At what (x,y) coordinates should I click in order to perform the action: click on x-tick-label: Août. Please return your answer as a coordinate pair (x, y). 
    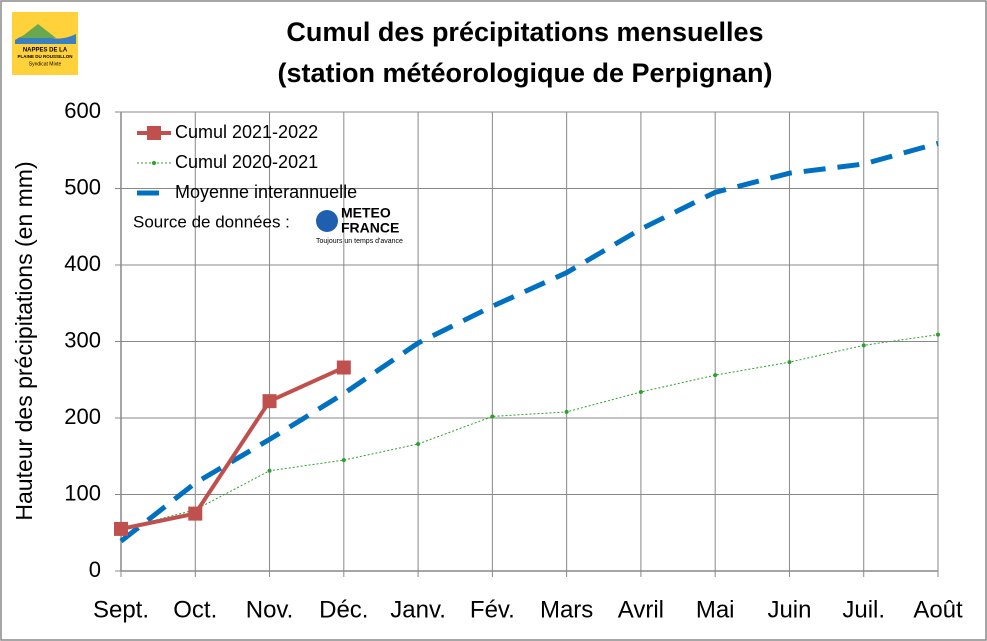
    Looking at the image, I should click on (938, 609).